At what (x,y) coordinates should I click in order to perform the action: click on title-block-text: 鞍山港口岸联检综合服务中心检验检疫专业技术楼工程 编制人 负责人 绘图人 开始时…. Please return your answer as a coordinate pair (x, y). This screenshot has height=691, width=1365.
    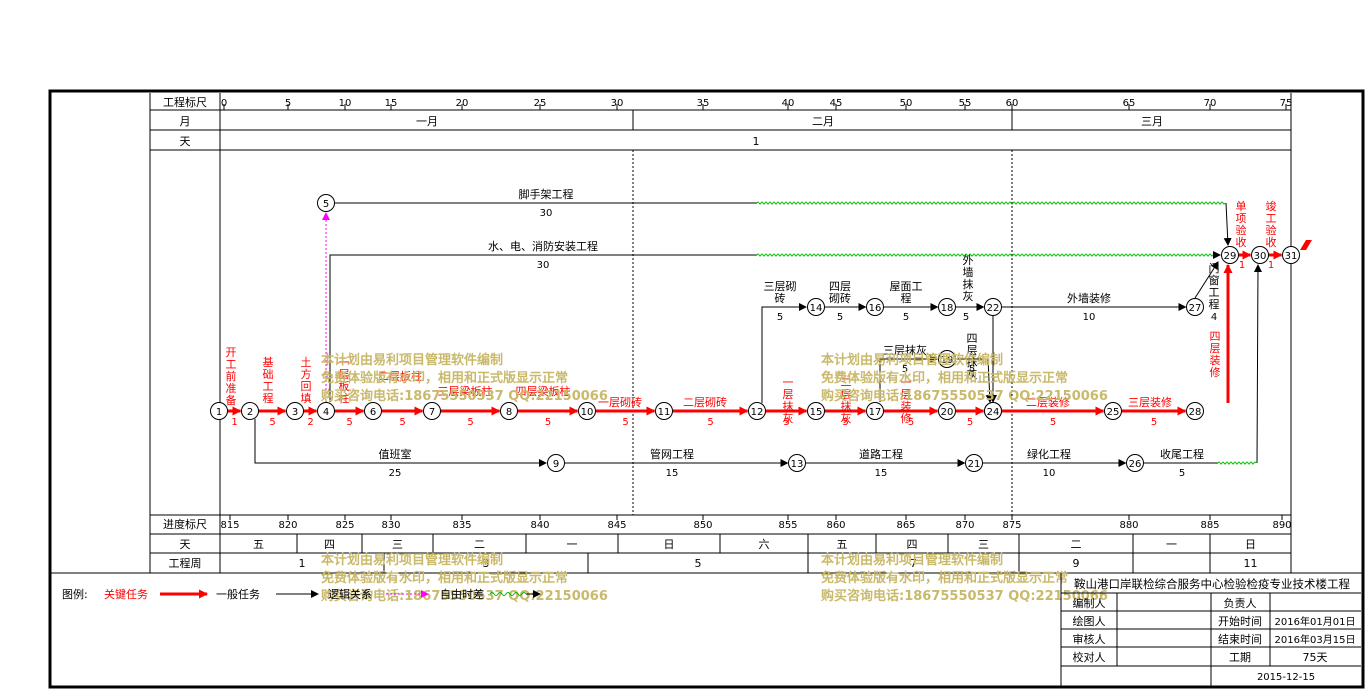
    Looking at the image, I should click on (1214, 630).